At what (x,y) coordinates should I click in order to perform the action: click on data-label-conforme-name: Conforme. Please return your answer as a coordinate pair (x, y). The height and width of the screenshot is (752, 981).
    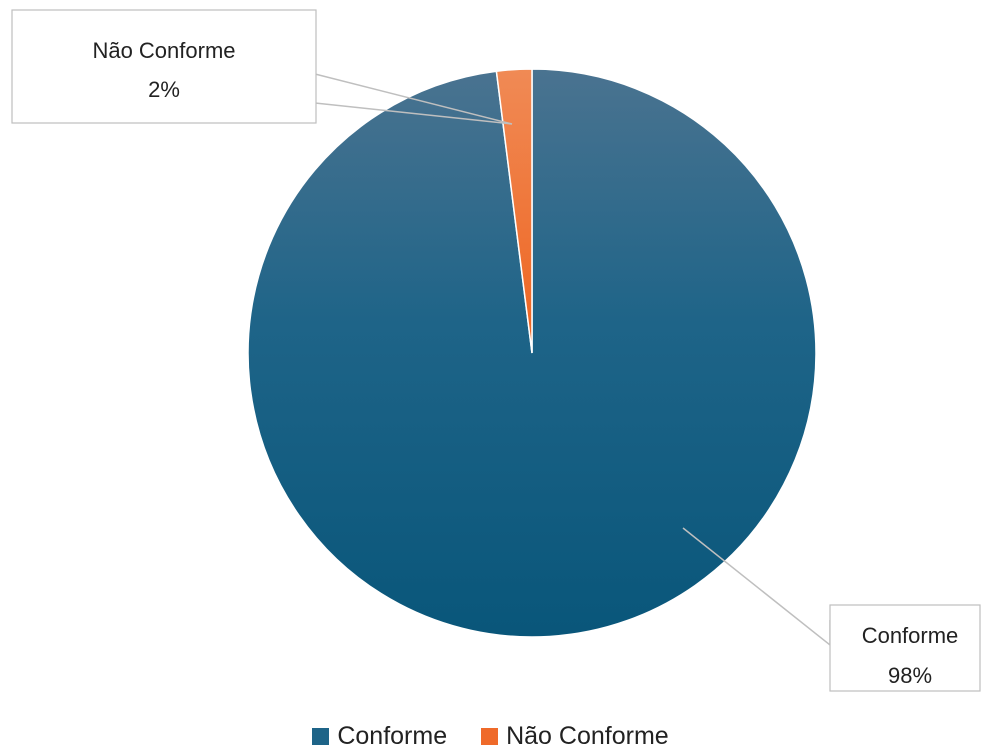
    Looking at the image, I should click on (910, 635).